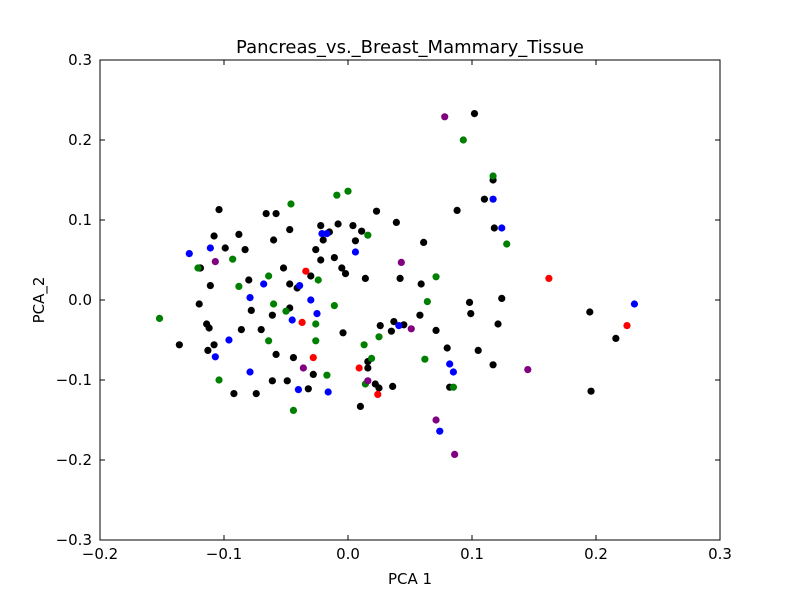 The width and height of the screenshot is (800, 600). What do you see at coordinates (410, 47) in the screenshot?
I see `chart-title: Pancreas_vs._Breast_Mammary_Tissue` at bounding box center [410, 47].